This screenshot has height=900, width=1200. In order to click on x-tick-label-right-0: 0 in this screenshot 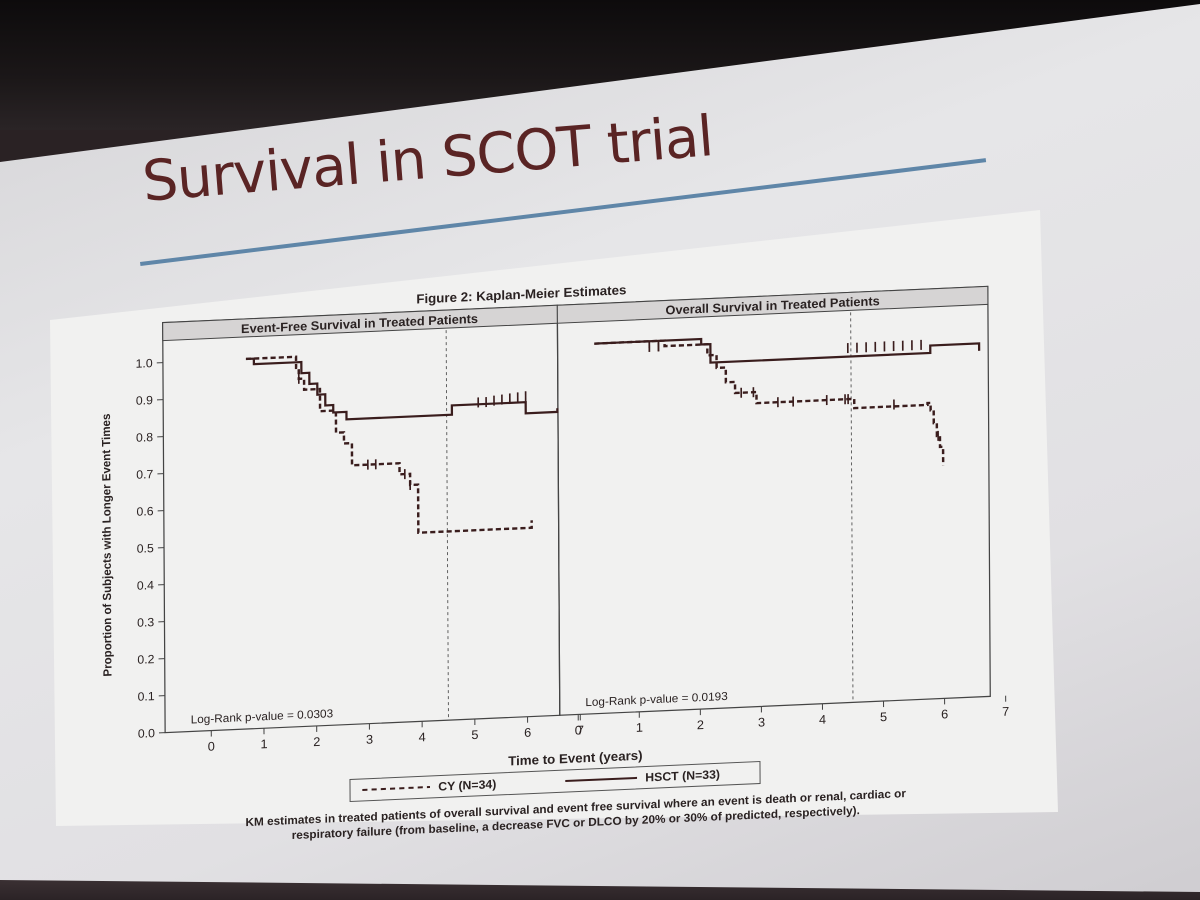, I will do `click(578, 730)`.